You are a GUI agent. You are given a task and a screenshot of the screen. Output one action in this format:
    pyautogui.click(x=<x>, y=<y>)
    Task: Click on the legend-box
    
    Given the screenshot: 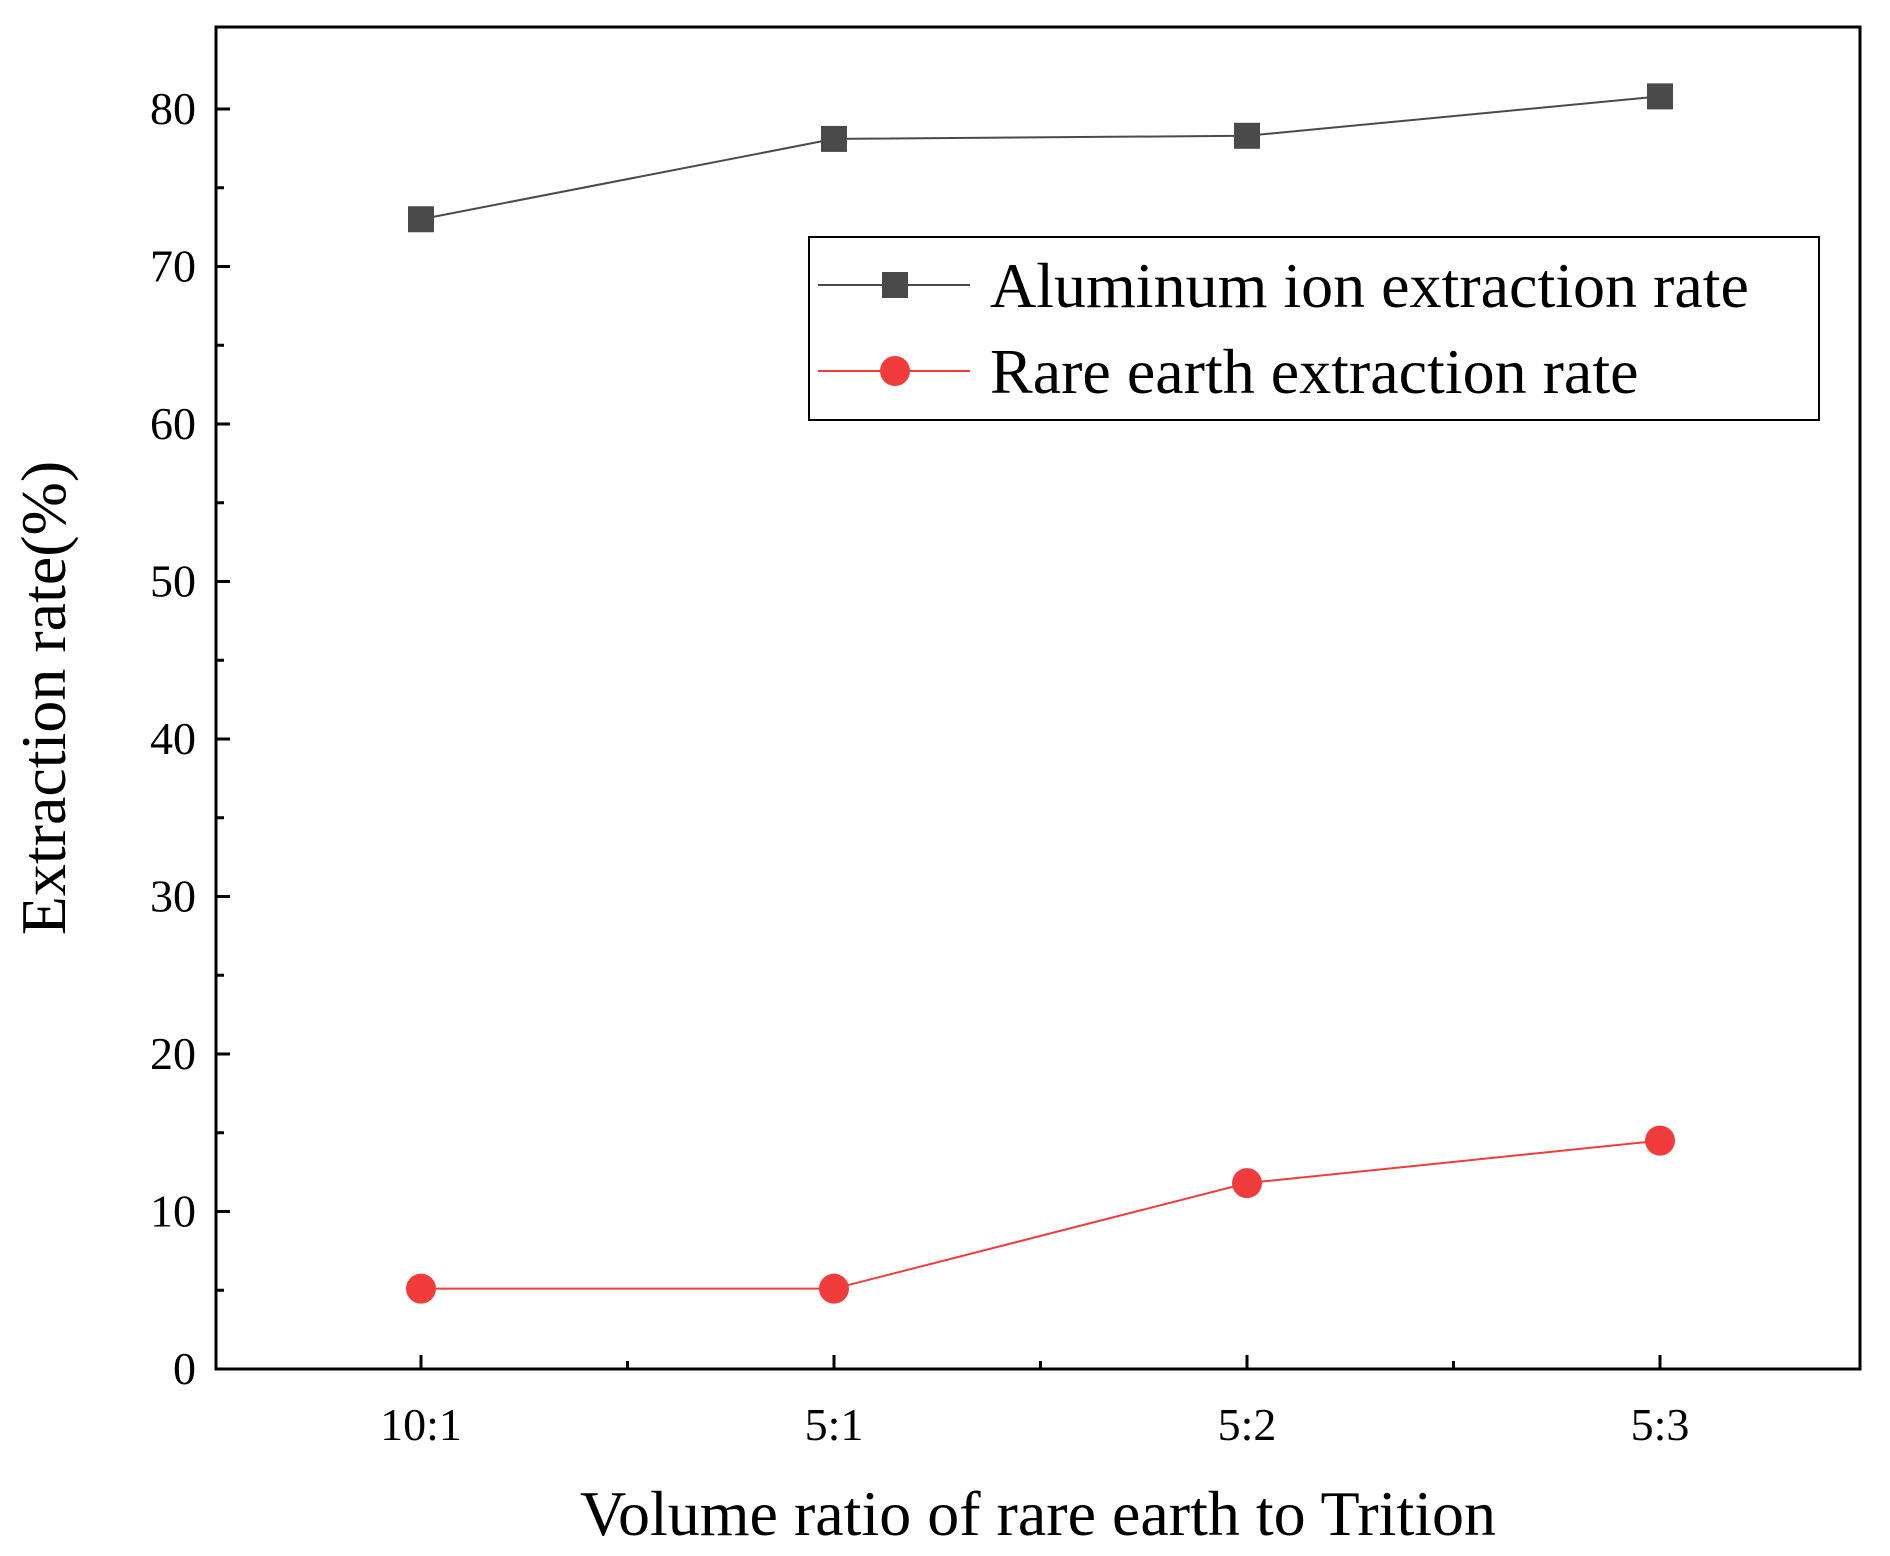 What is the action you would take?
    pyautogui.click(x=1314, y=328)
    